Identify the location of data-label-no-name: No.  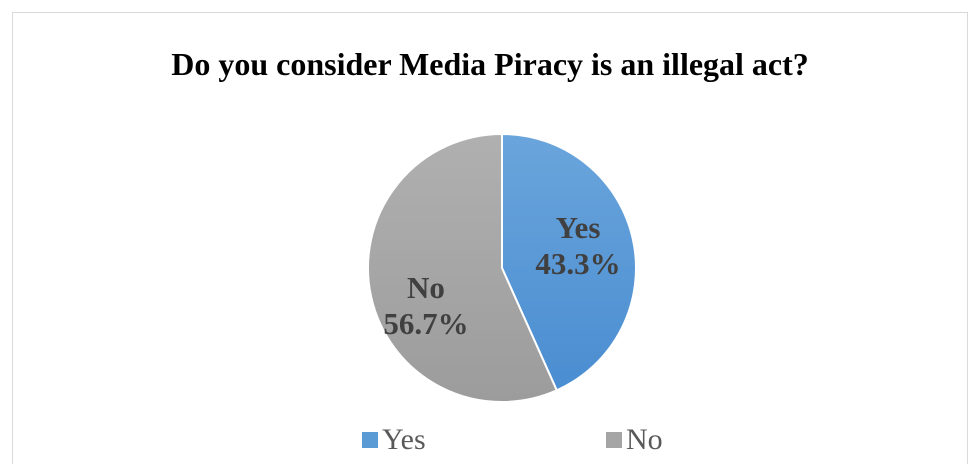
(426, 287).